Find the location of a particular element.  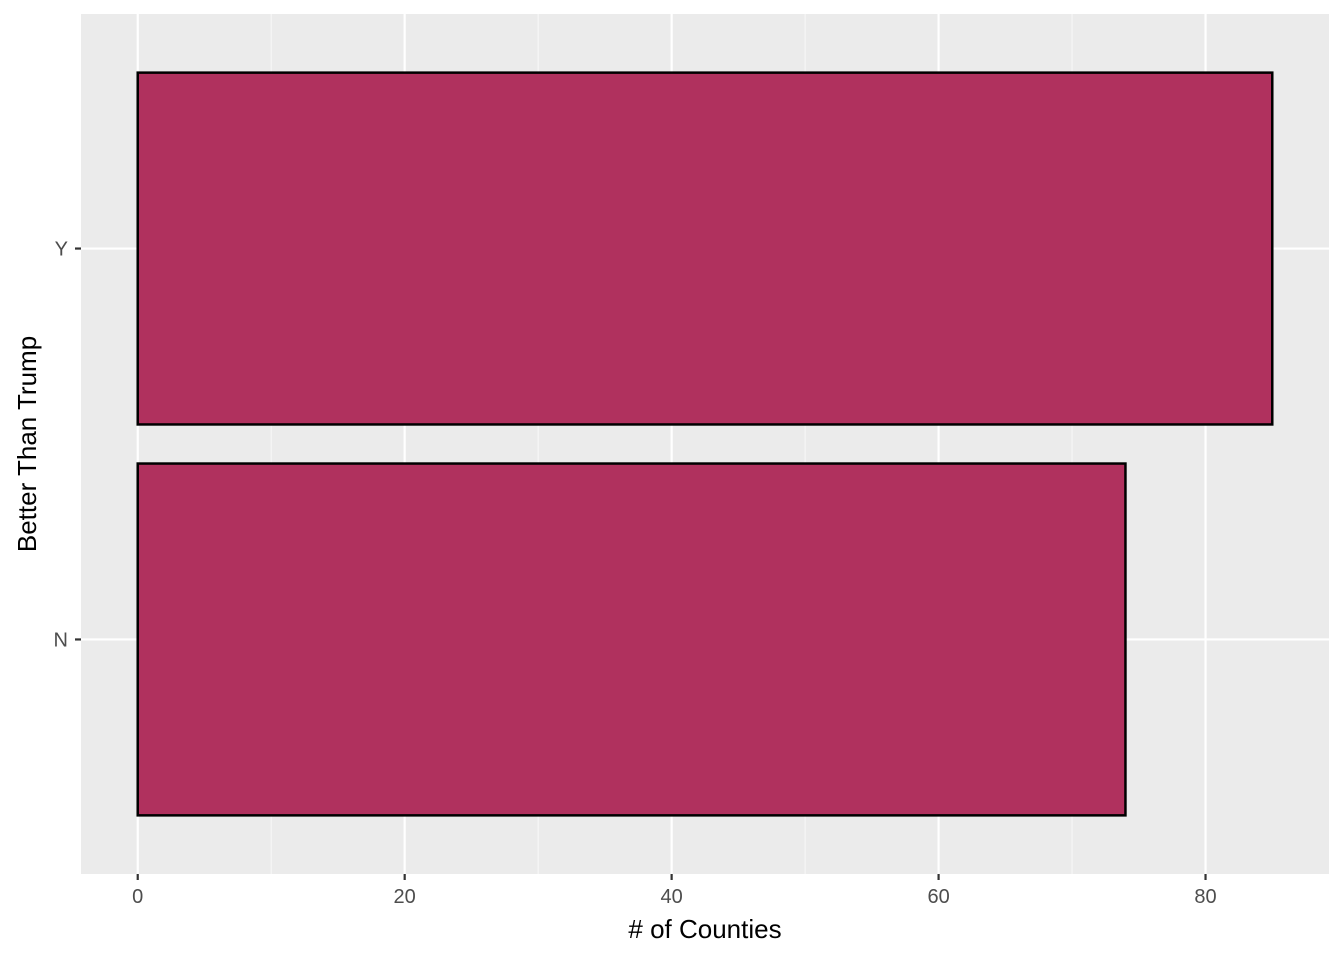

x-tick-label: 0 is located at coordinates (137, 897).